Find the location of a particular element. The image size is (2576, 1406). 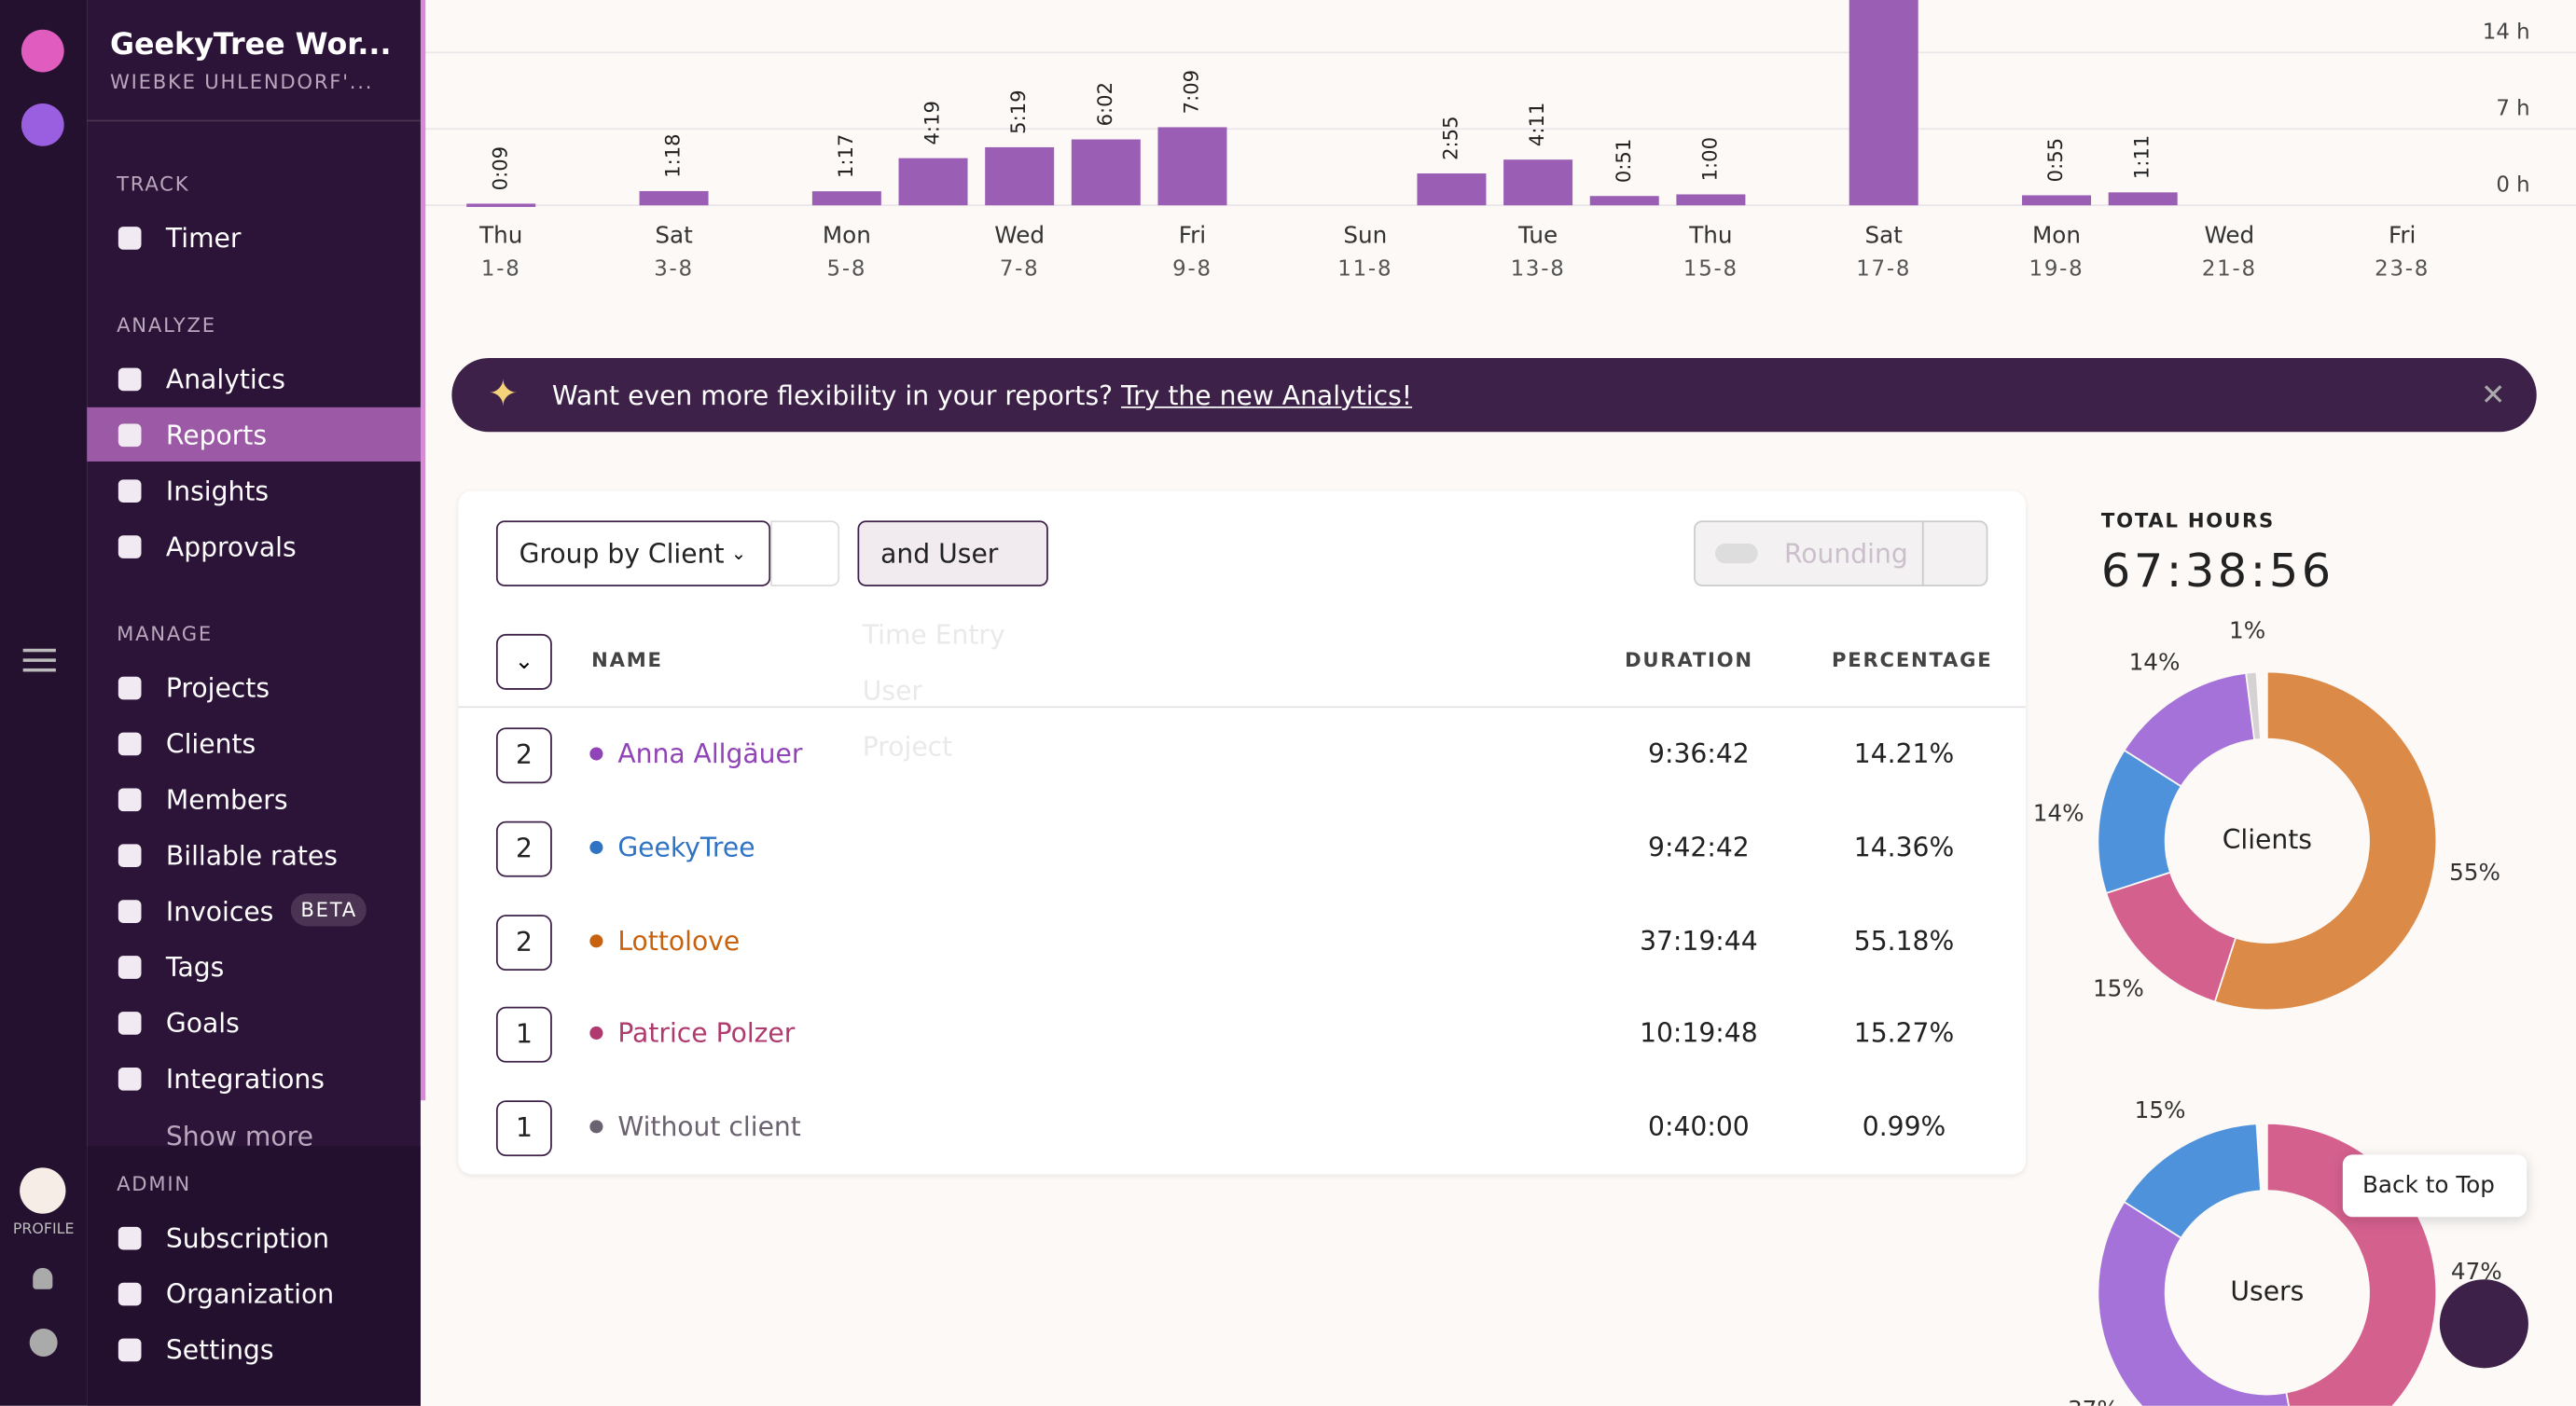

slice-label: 1% is located at coordinates (2247, 629).